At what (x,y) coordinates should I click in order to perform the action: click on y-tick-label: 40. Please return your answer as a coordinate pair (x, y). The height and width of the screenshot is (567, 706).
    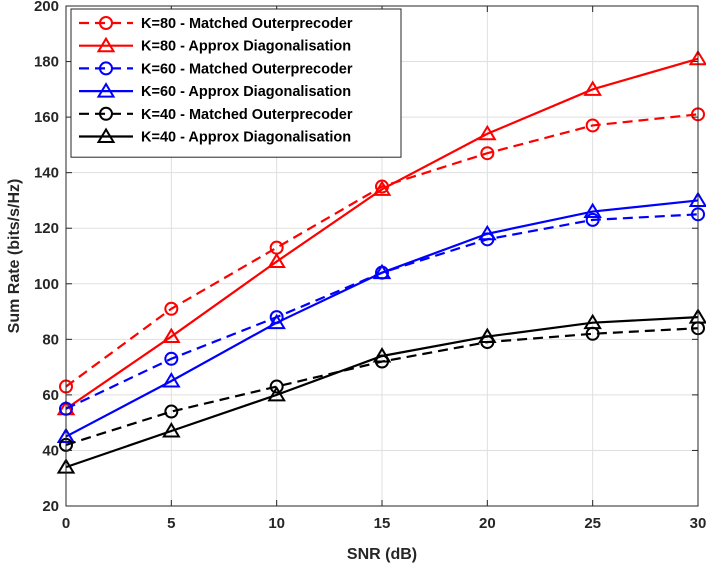
    Looking at the image, I should click on (50, 450).